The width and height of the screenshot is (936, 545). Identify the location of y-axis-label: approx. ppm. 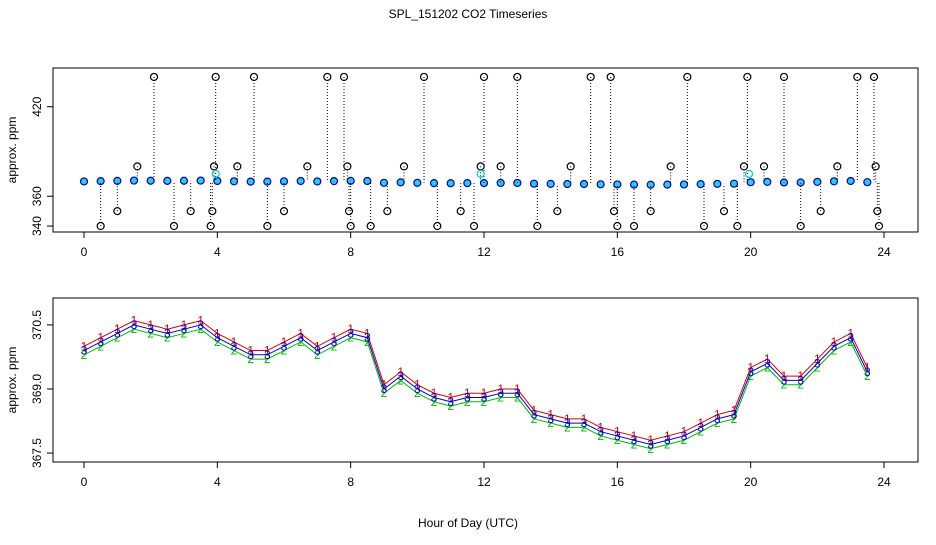
(12, 380).